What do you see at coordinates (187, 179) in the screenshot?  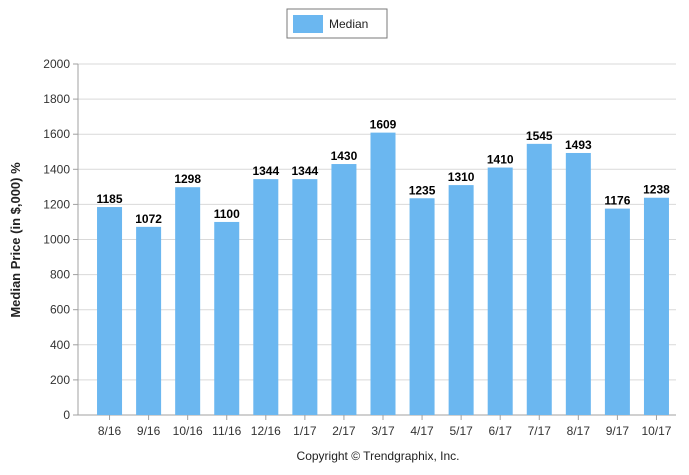 I see `data-label: 1298` at bounding box center [187, 179].